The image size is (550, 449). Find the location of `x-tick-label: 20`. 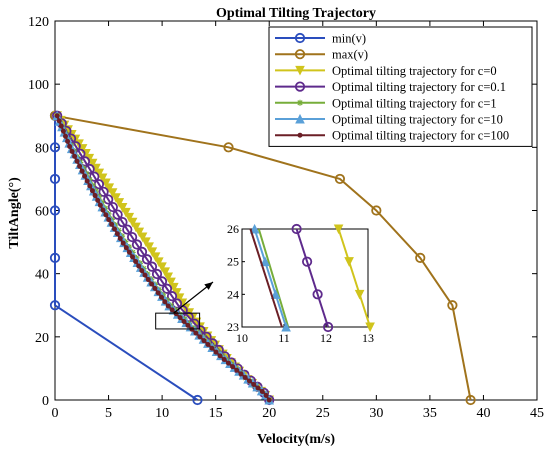

x-tick-label: 20 is located at coordinates (269, 413).